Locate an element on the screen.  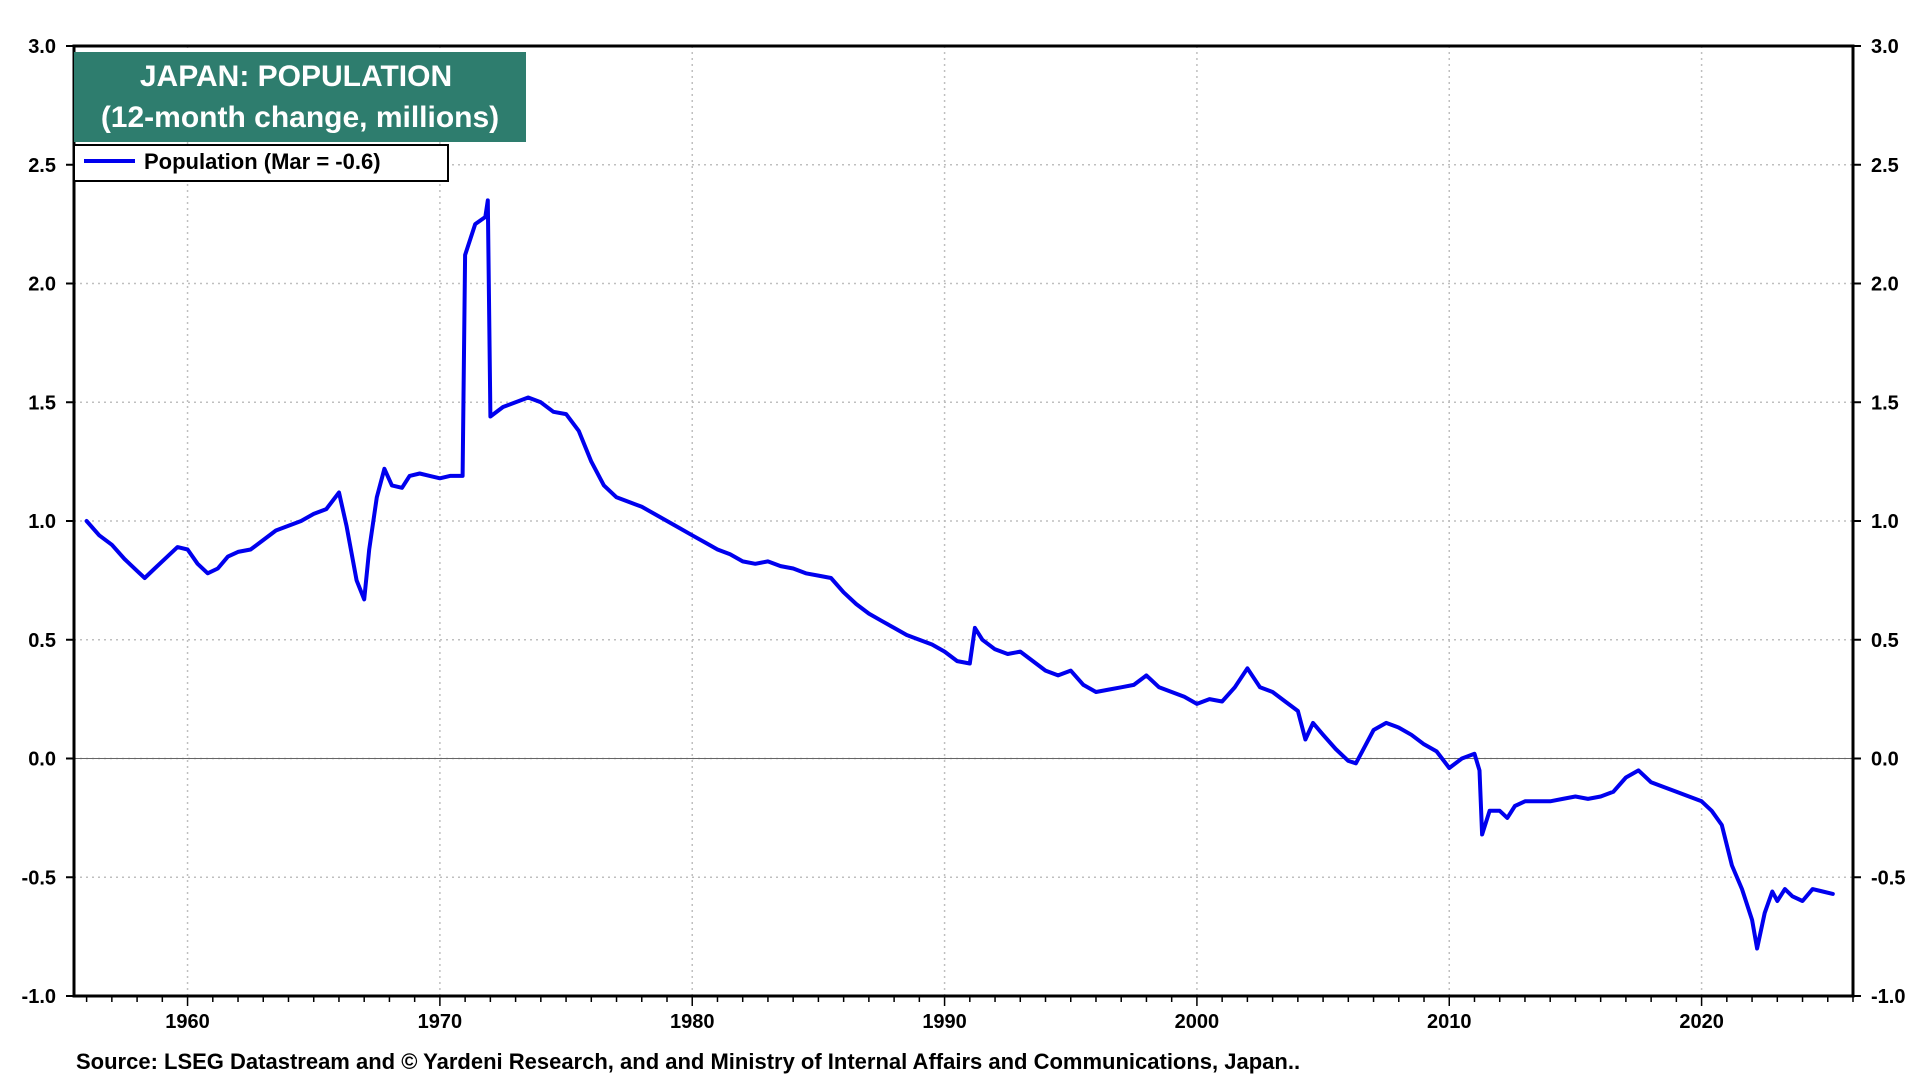
legend-label: Population (Mar = -0.6) is located at coordinates (262, 161).